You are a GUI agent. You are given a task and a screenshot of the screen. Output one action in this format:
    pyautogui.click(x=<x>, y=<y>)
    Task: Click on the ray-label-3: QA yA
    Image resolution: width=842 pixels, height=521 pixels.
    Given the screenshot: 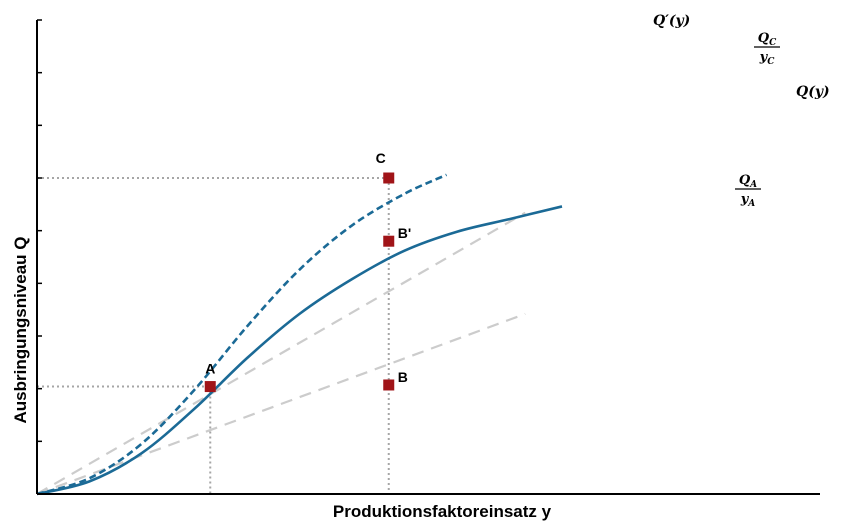 What is the action you would take?
    pyautogui.click(x=748, y=191)
    